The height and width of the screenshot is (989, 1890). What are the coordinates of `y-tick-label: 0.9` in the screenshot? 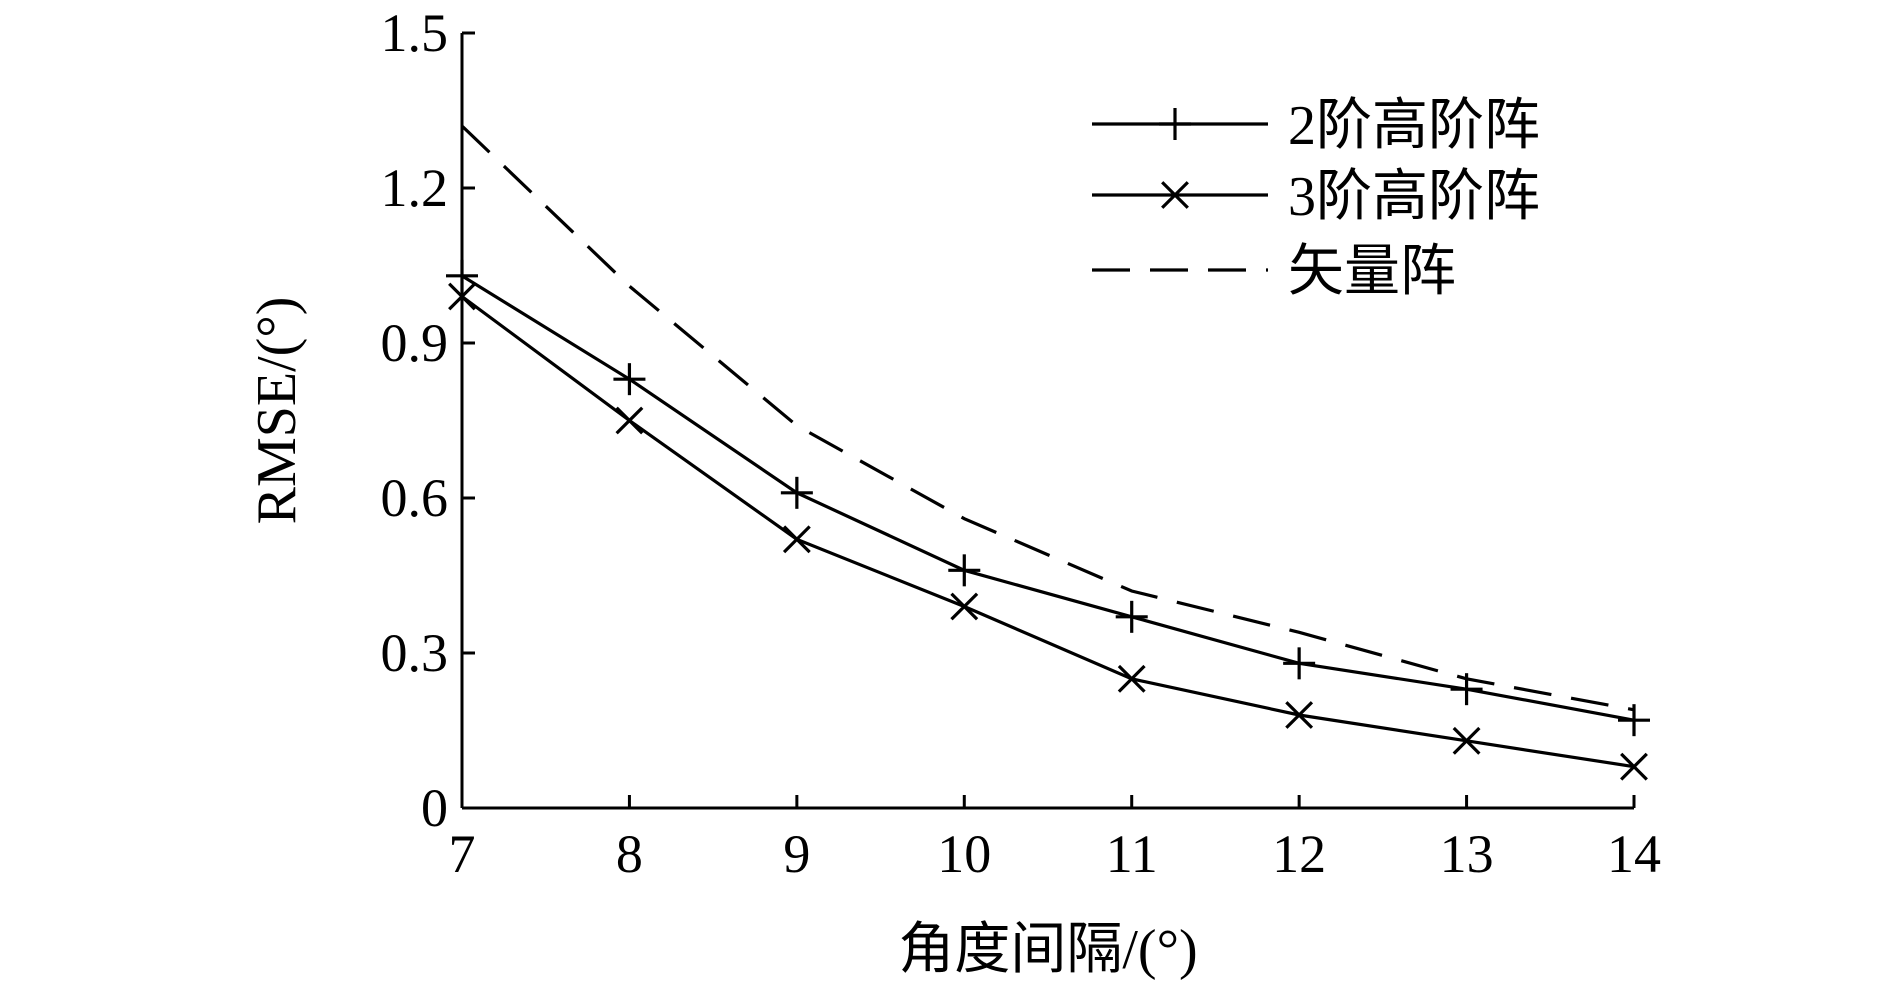 It's located at (415, 343).